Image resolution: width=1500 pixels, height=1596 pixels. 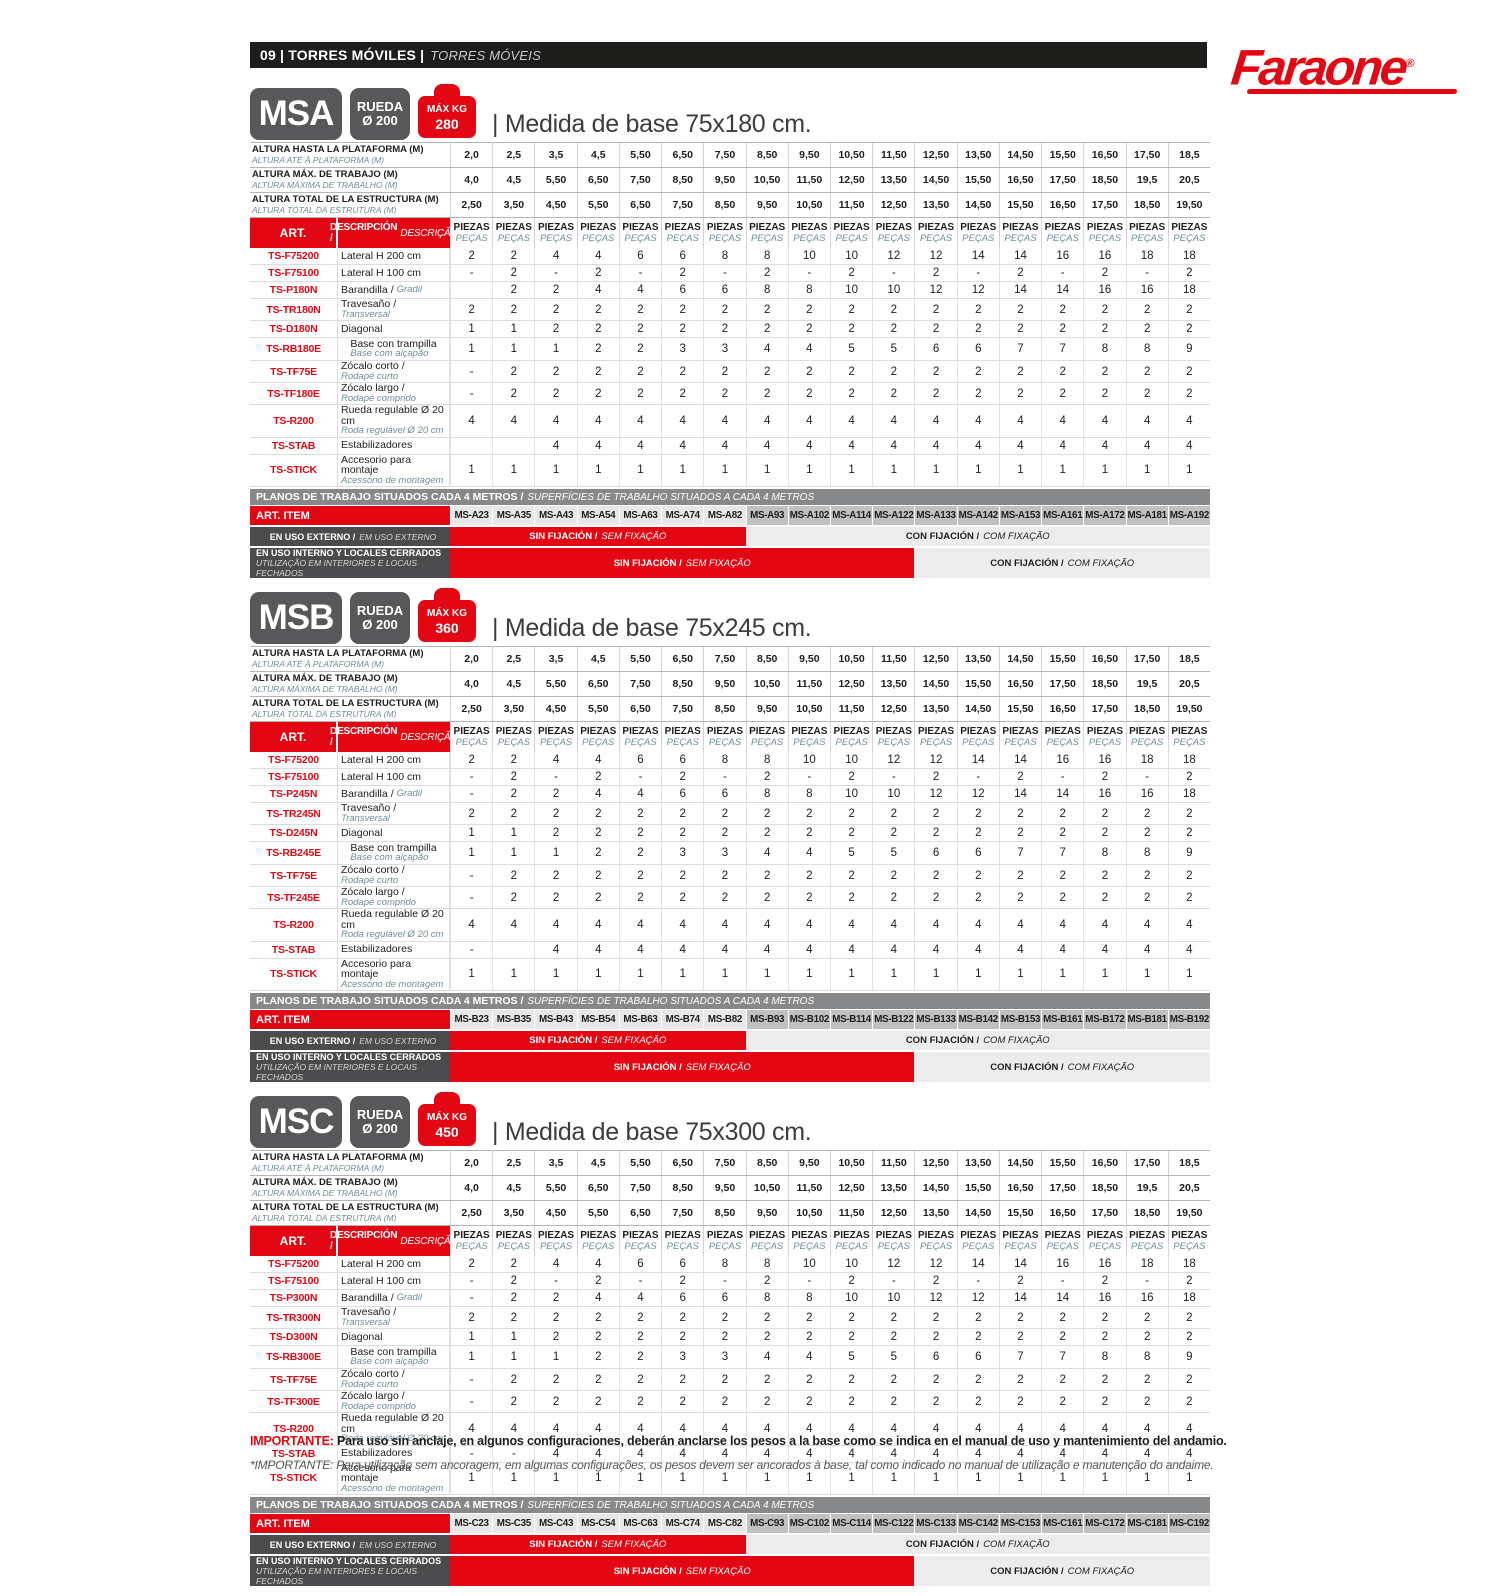 I want to click on wheel-diameter-badge: RUEDA Ø 200, so click(x=380, y=618).